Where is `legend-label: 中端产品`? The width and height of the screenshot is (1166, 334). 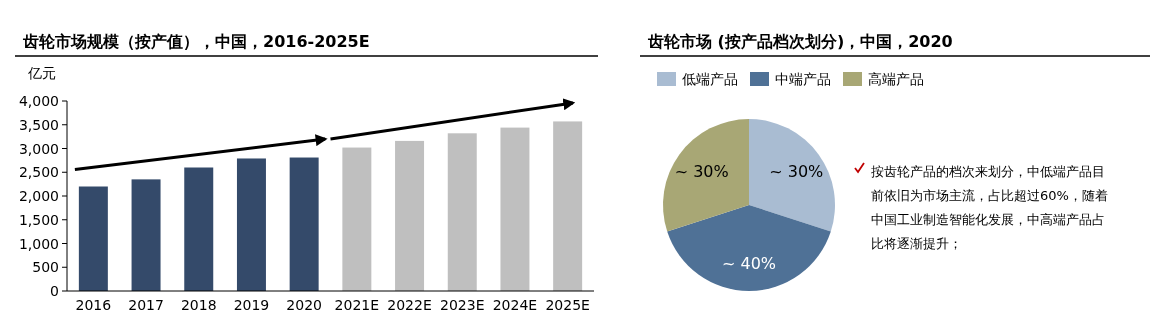 legend-label: 中端产品 is located at coordinates (803, 79).